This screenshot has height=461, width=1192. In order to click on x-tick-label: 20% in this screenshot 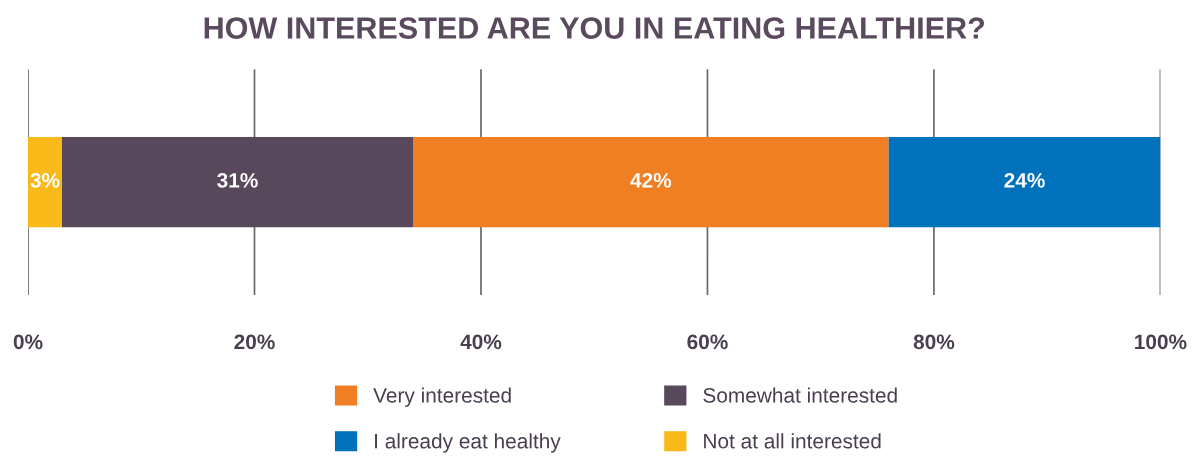, I will do `click(254, 342)`.